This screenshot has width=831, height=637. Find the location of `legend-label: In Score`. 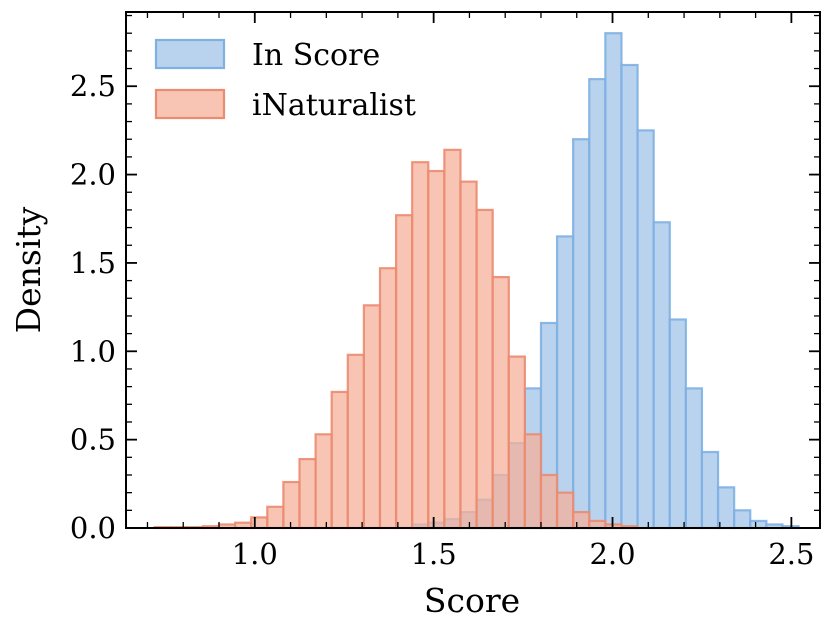

legend-label: In Score is located at coordinates (316, 55).